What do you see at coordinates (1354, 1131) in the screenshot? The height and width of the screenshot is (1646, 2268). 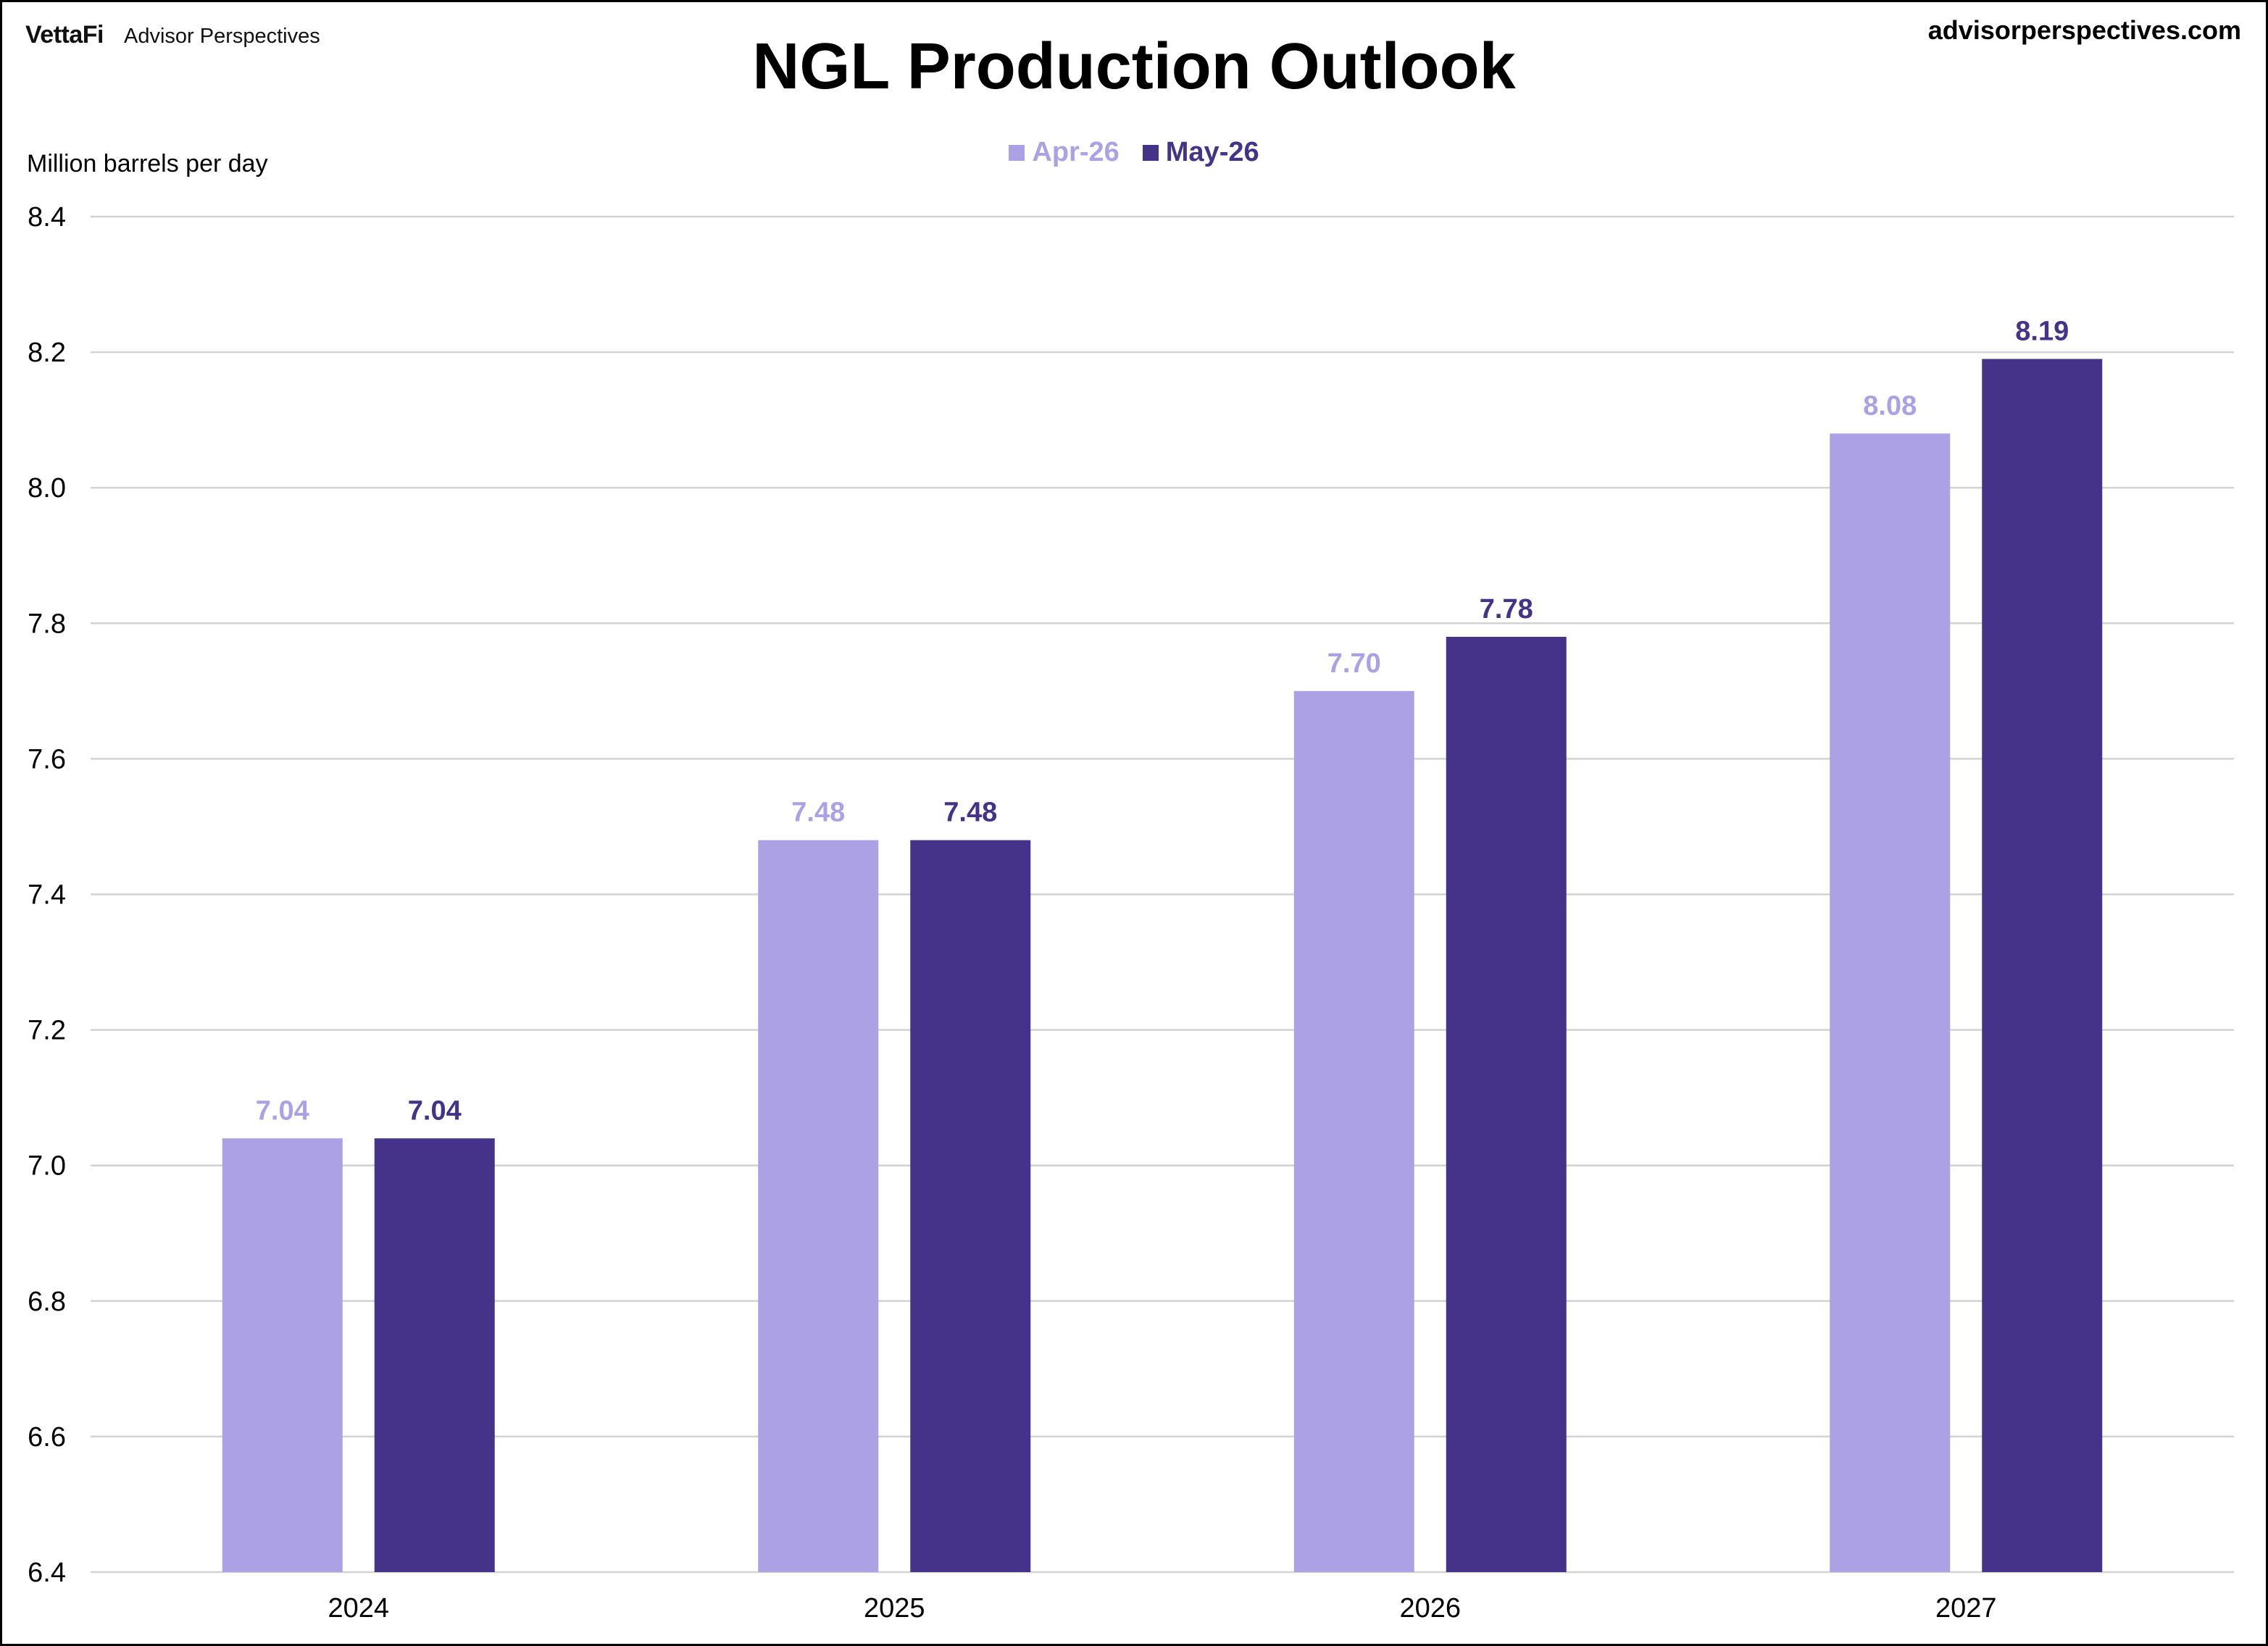 I see `bar-apr-26-2026` at bounding box center [1354, 1131].